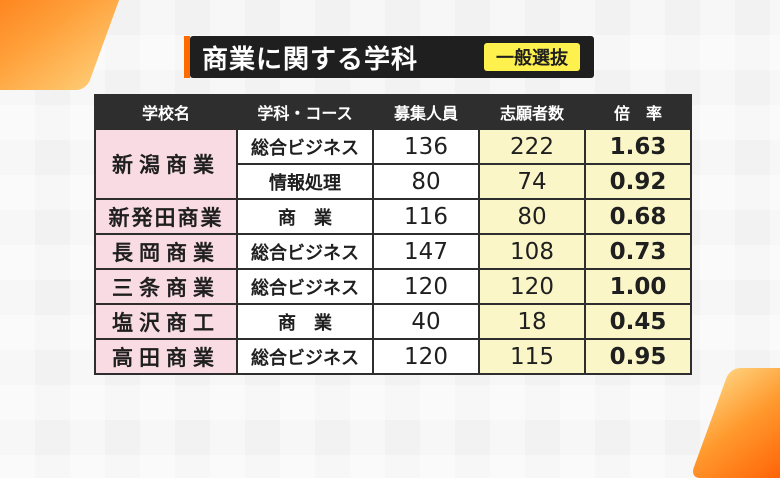  Describe the element at coordinates (166, 321) in the screenshot. I see `school-cell: 塩沢商工` at that location.